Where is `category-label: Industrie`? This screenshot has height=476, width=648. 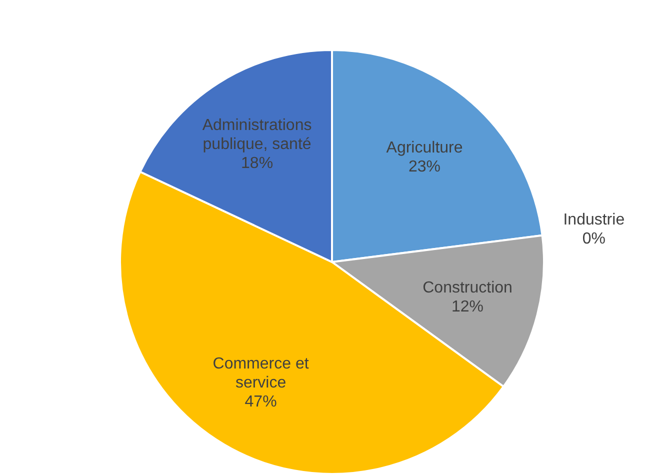
category-label: Industrie is located at coordinates (594, 219).